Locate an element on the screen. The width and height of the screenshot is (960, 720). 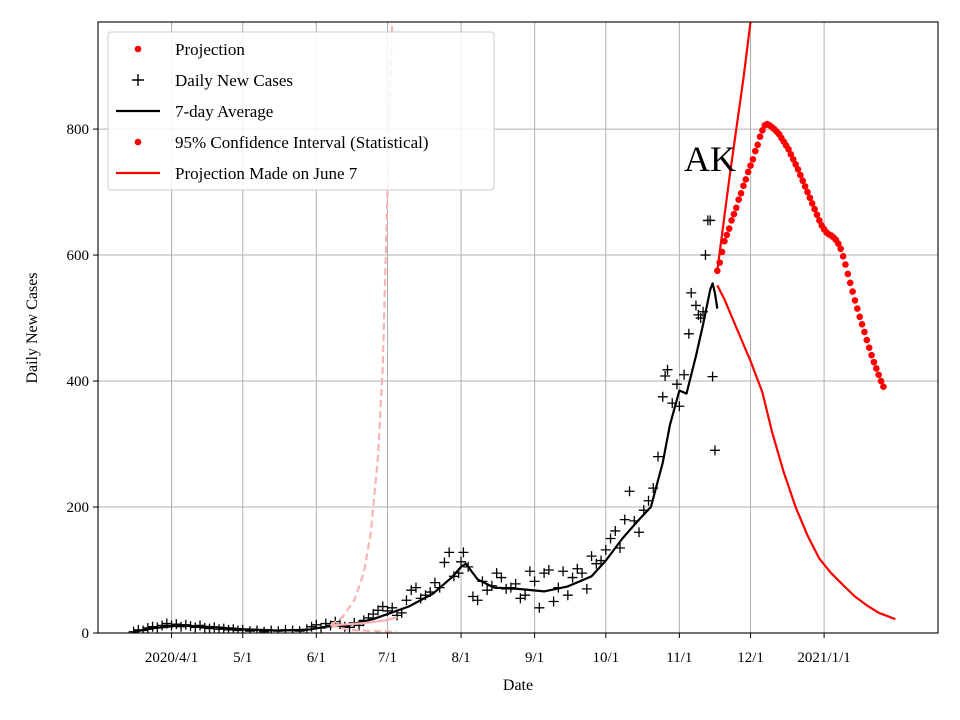
y-tick-label-3: 600 is located at coordinates (78, 256).